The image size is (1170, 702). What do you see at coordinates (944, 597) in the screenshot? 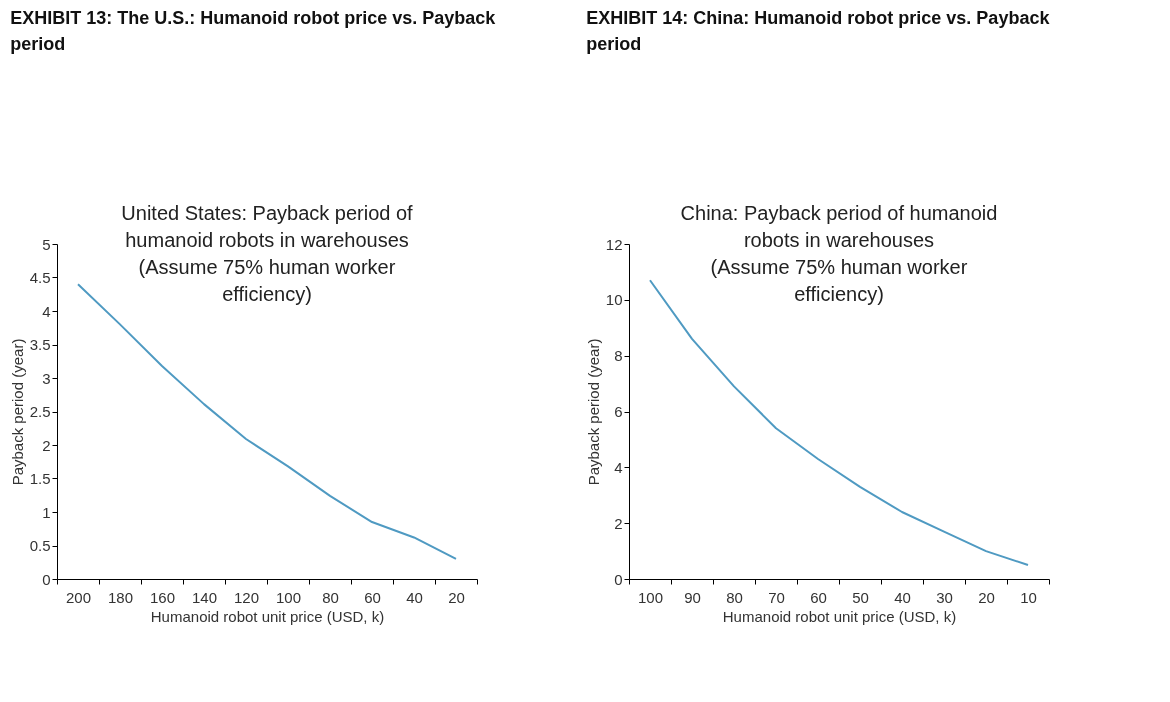
I see `x-tick-label: 30` at bounding box center [944, 597].